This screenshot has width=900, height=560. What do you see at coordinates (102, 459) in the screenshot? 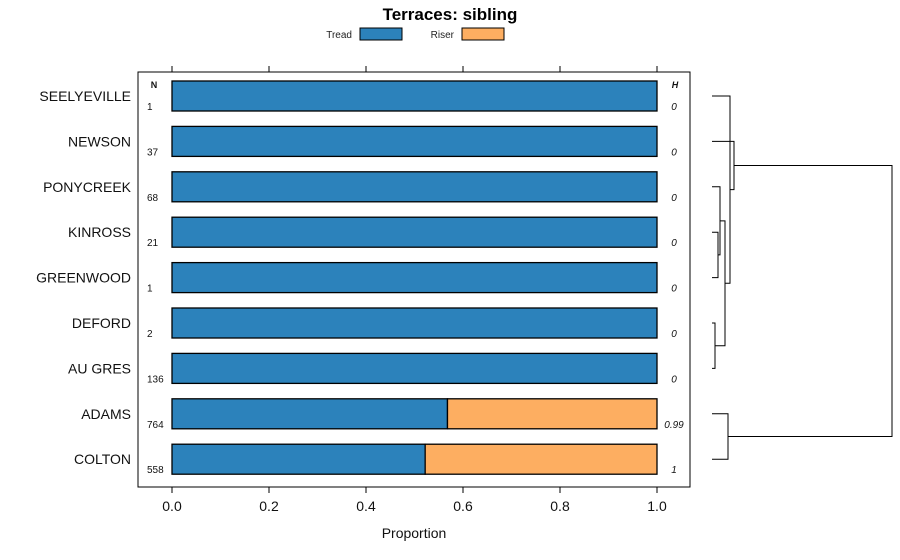
I see `row-label: COLTON` at bounding box center [102, 459].